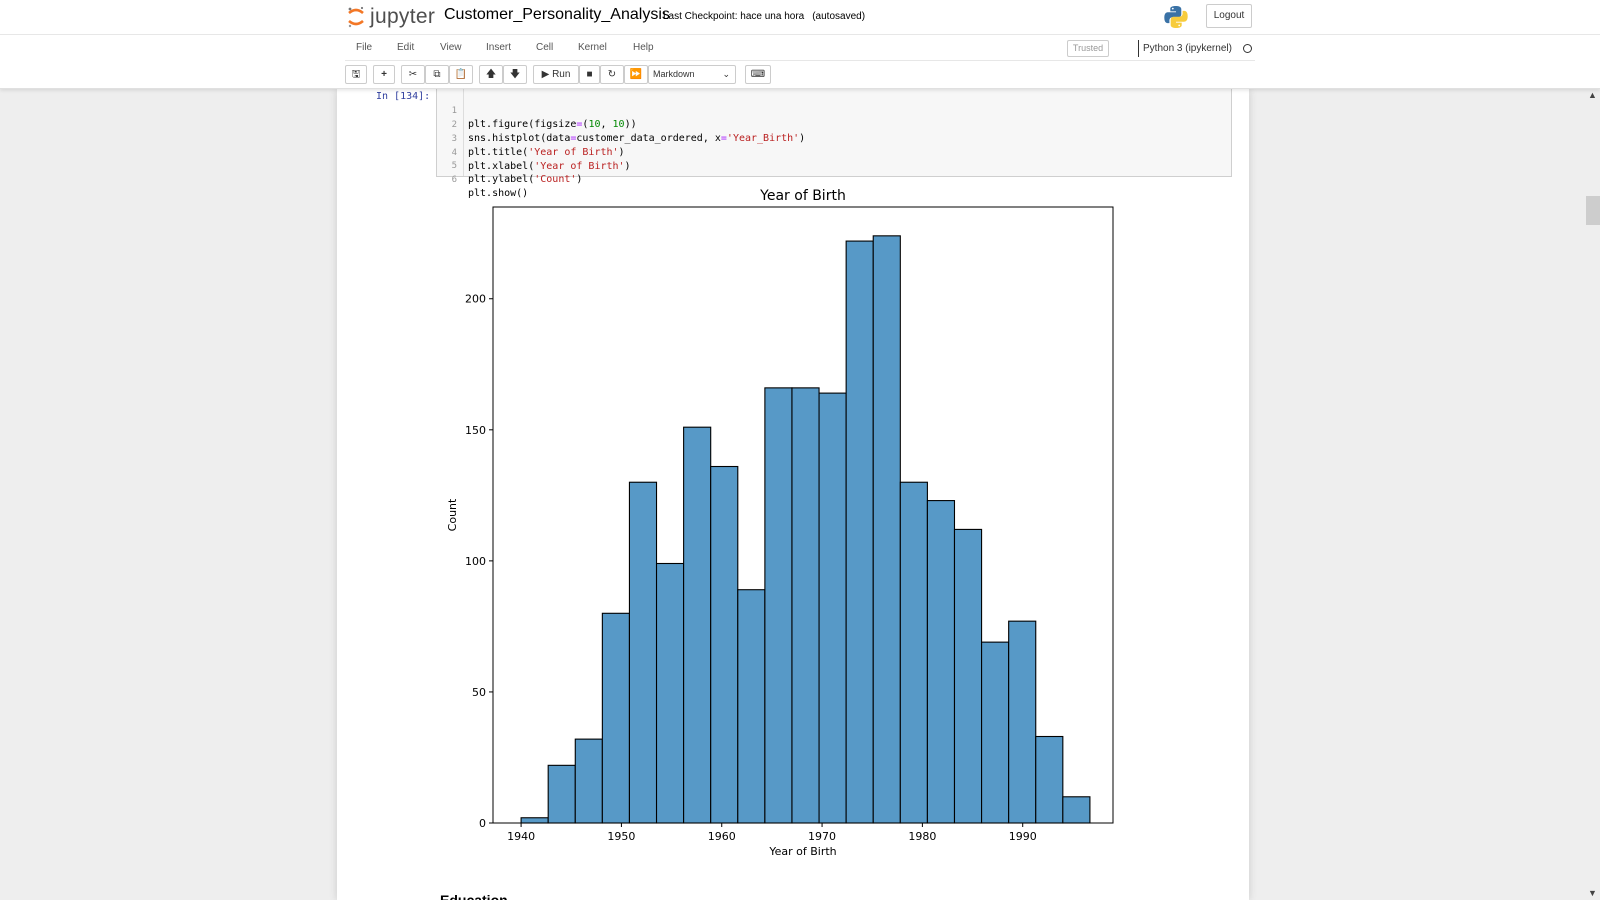  I want to click on run-button: ▶ Run, so click(556, 74).